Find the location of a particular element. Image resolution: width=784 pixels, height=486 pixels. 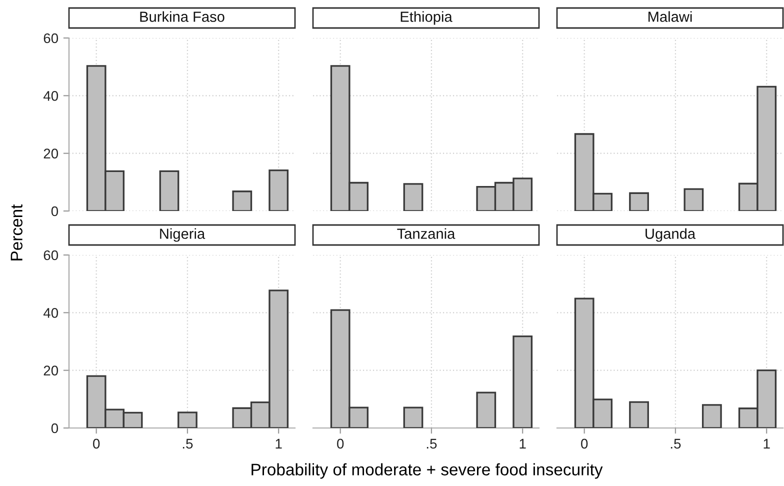

y-axis-title: Percent is located at coordinates (16, 232).